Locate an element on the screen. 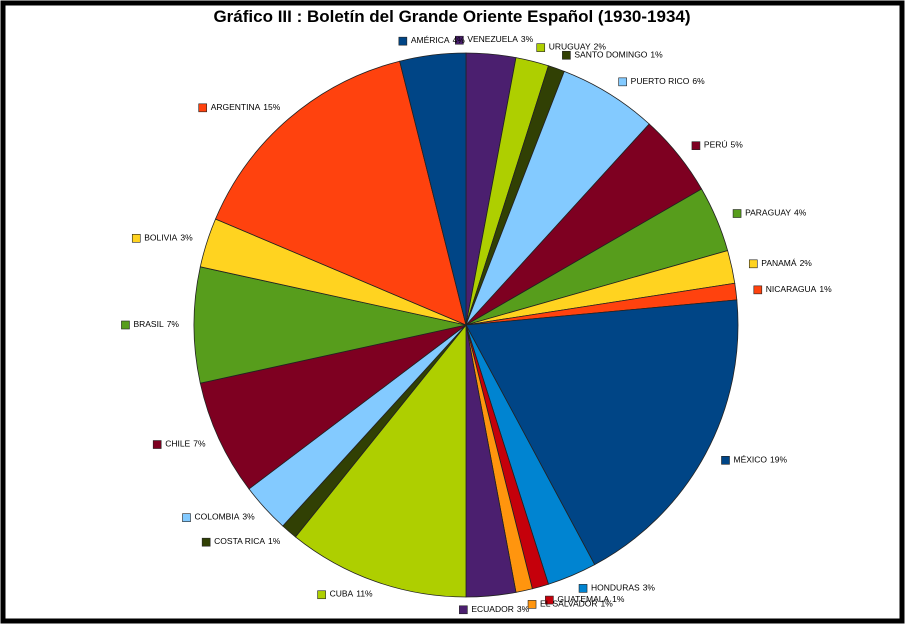 This screenshot has height=624, width=905. category-name: PERÚ is located at coordinates (716, 145).